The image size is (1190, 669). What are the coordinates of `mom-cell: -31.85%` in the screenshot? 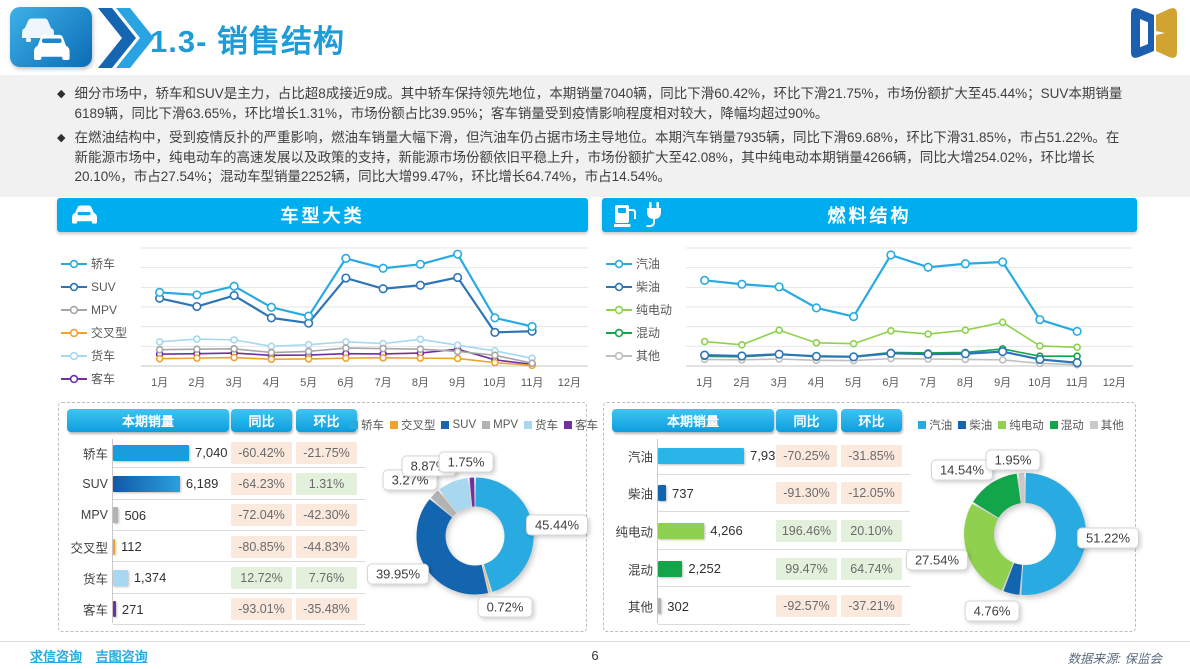 It's located at (871, 455).